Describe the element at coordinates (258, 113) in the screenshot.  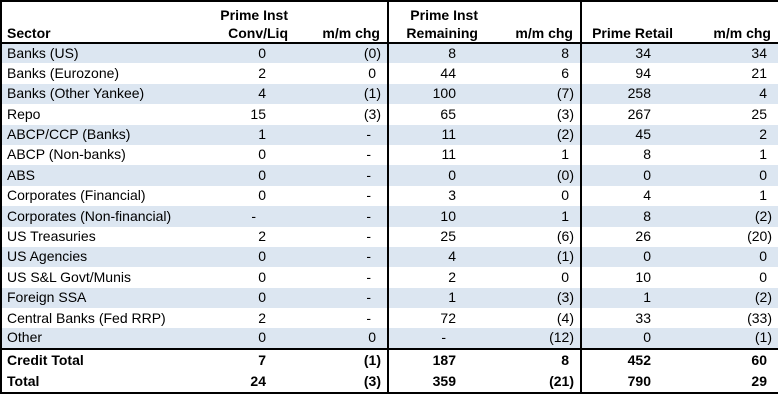
I see `value-cell: 15` at that location.